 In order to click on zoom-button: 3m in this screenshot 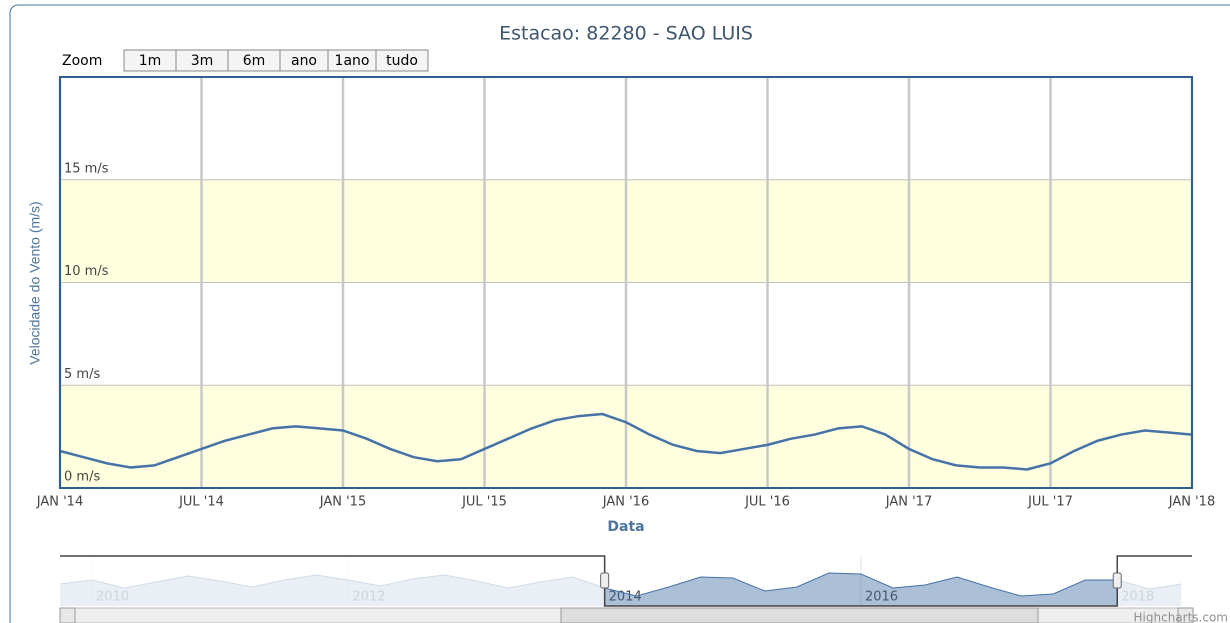, I will do `click(202, 60)`.